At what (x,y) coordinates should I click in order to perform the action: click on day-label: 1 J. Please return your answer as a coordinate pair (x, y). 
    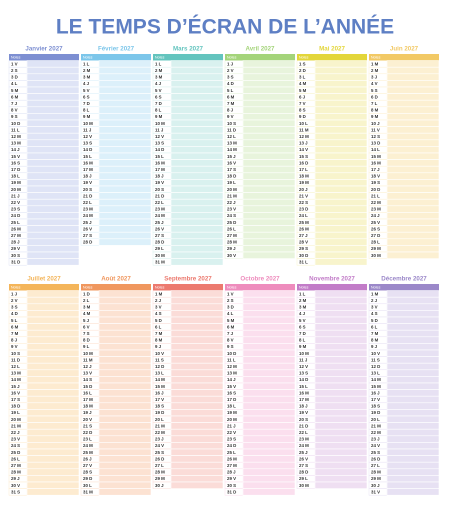
    Looking at the image, I should click on (230, 63).